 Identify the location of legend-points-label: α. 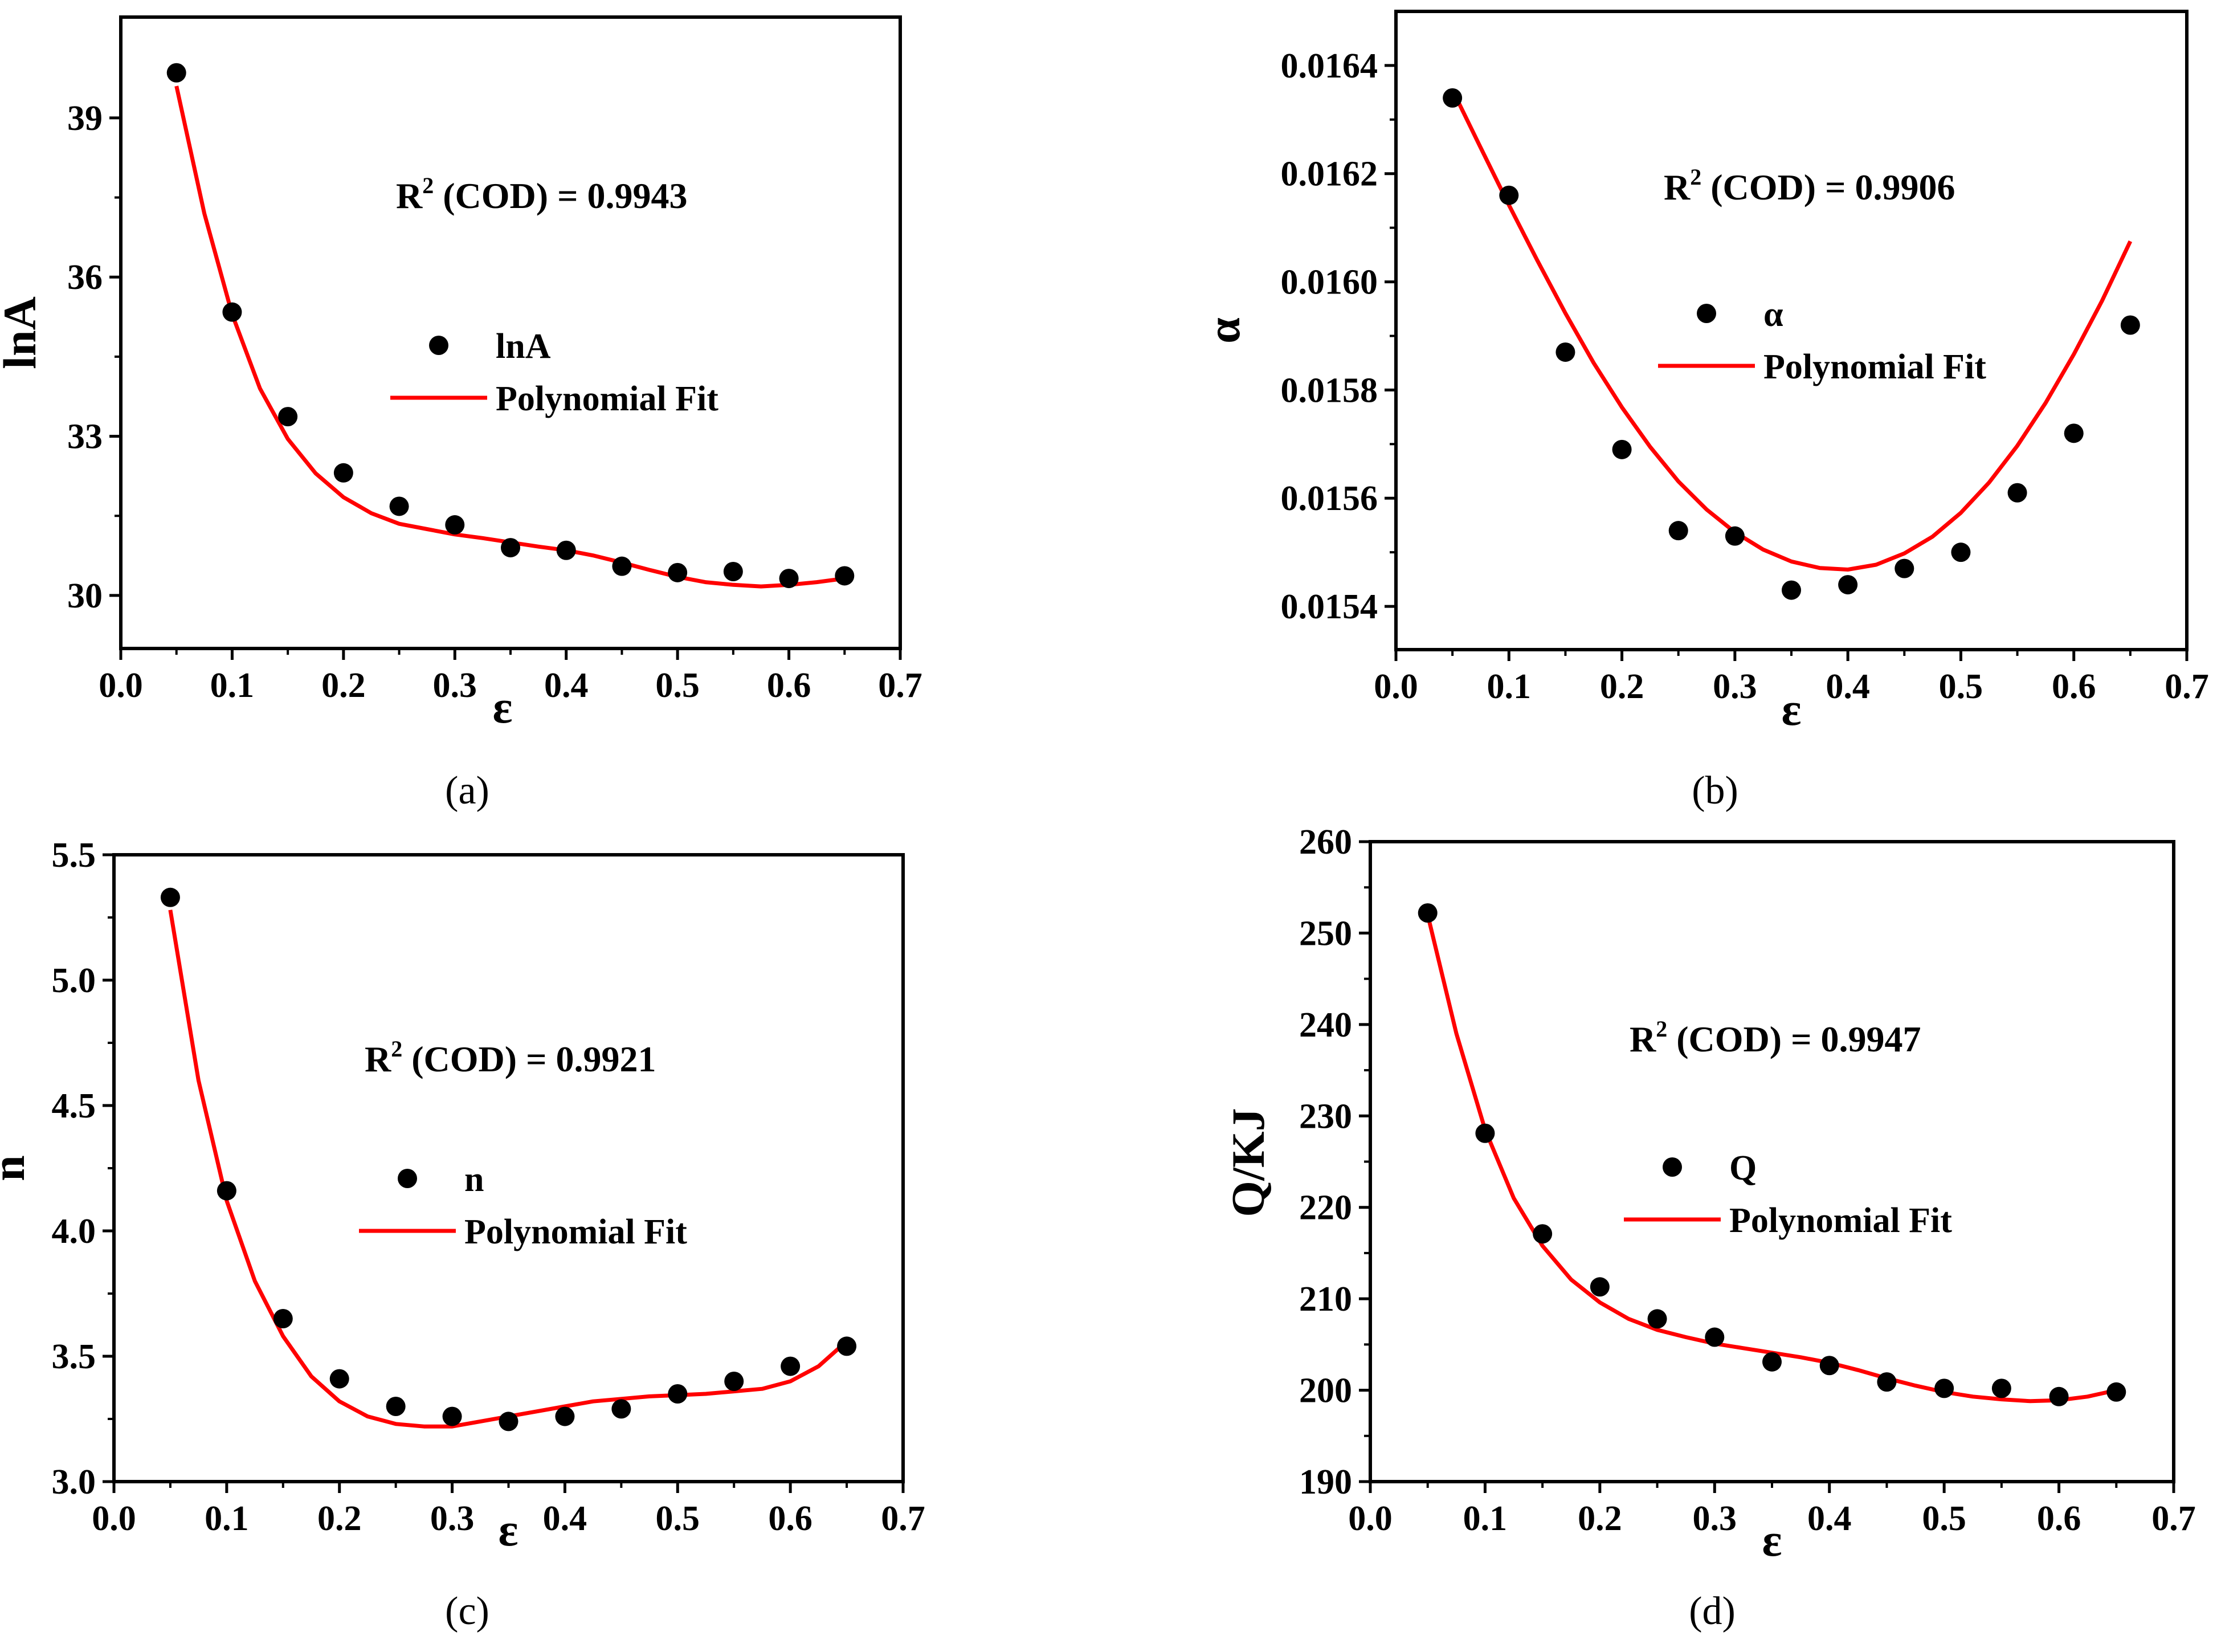
(1773, 314).